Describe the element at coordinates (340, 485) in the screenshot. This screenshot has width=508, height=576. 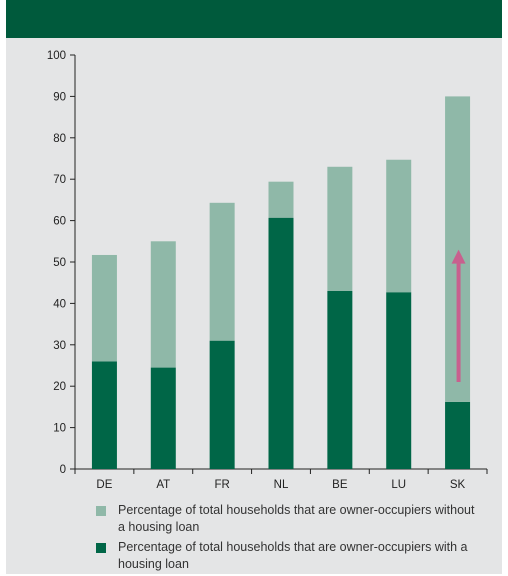
I see `x-tick-label-be: BE` at that location.